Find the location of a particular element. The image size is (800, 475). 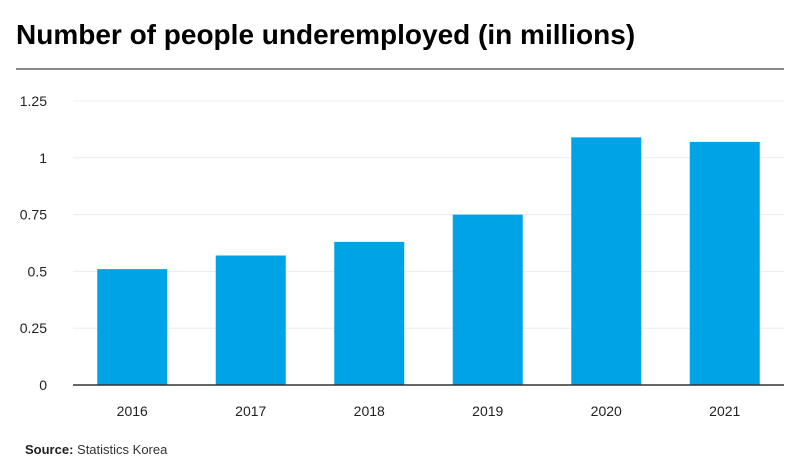

source-label: Source: is located at coordinates (49, 449).